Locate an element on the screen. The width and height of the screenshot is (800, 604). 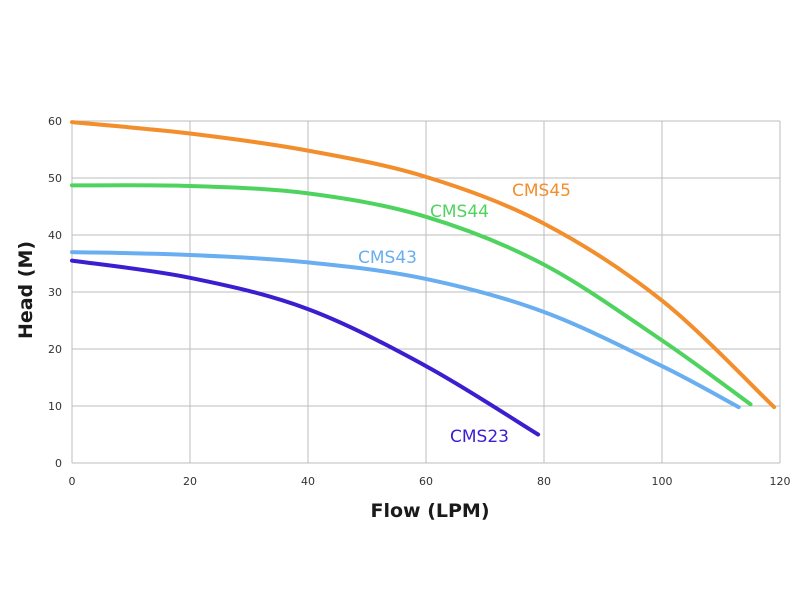
y-tick-label: 20 is located at coordinates (55, 349).